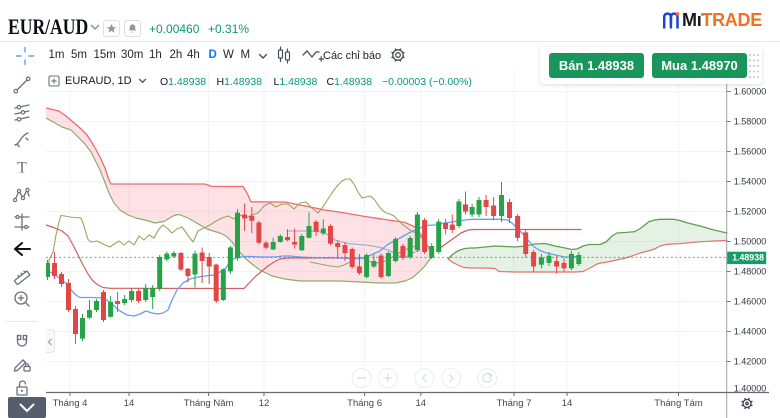 The width and height of the screenshot is (780, 418). What do you see at coordinates (750, 272) in the screenshot?
I see `svg-text: 1.48000` at bounding box center [750, 272].